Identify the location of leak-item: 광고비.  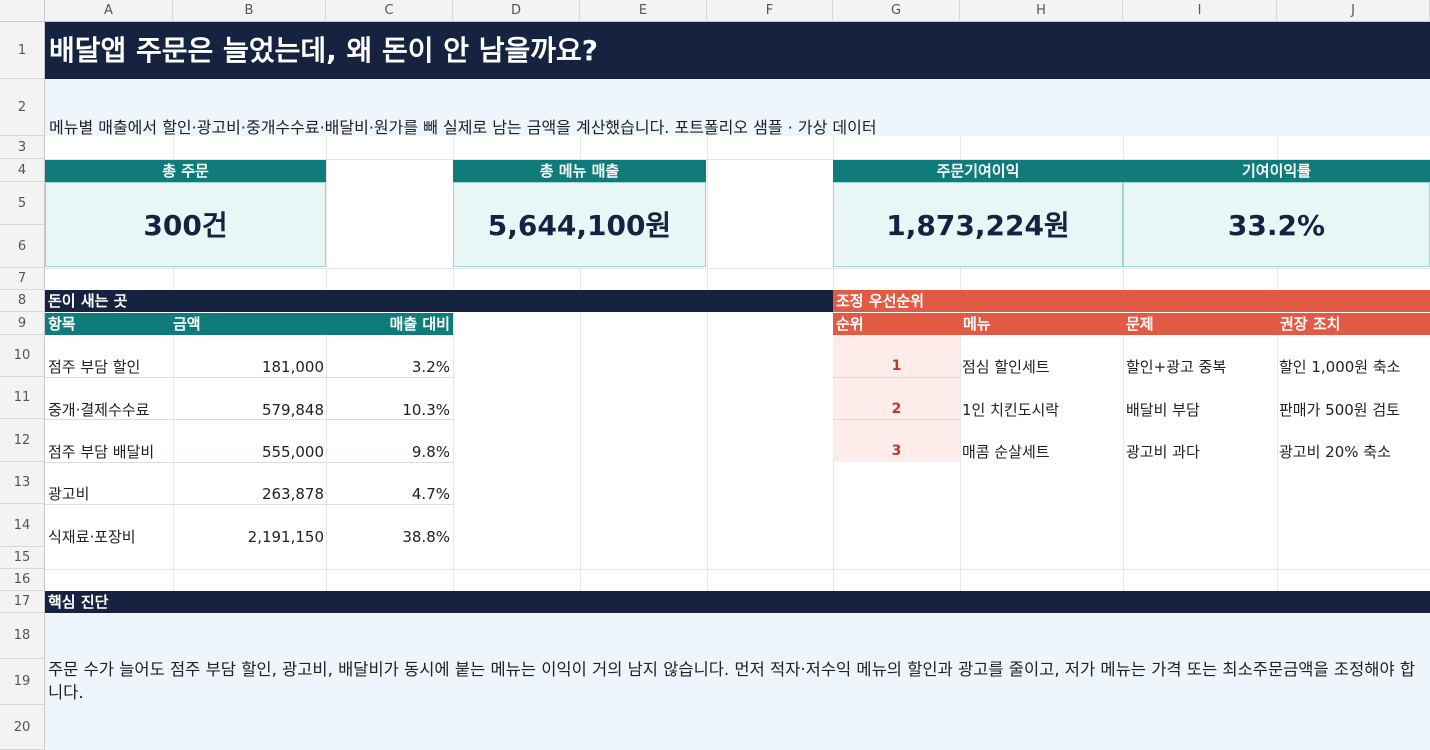
(69, 494).